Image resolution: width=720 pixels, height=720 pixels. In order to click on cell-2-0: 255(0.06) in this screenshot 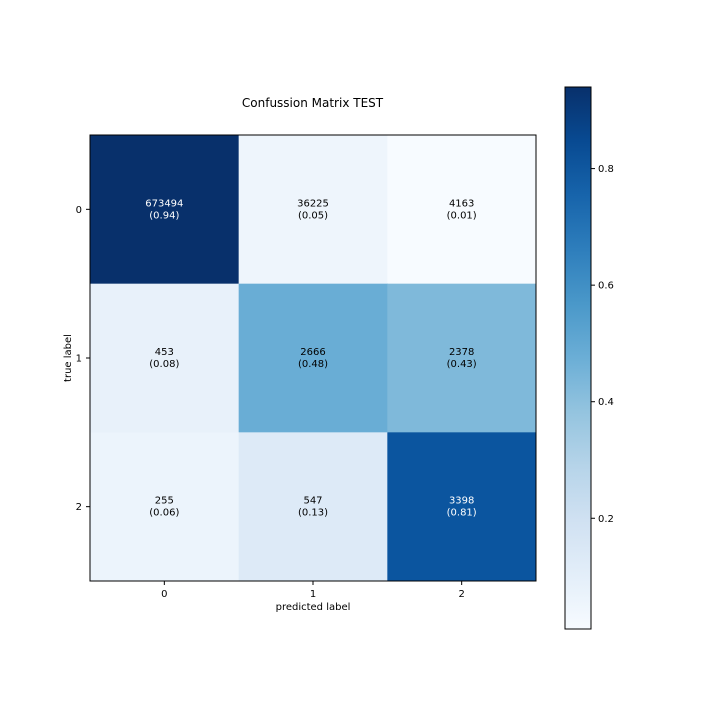, I will do `click(165, 507)`.